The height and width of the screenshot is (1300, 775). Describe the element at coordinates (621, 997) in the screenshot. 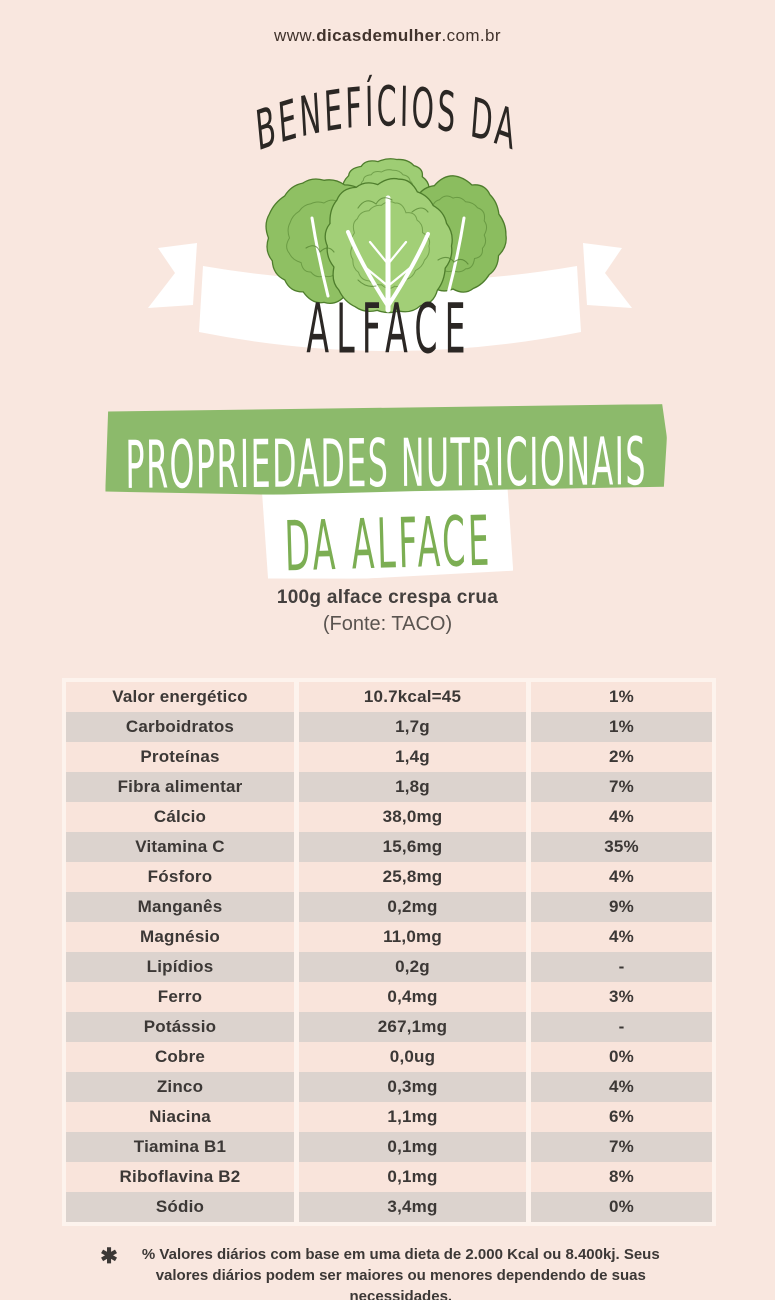

I see `row-daily-value: 3%` at that location.